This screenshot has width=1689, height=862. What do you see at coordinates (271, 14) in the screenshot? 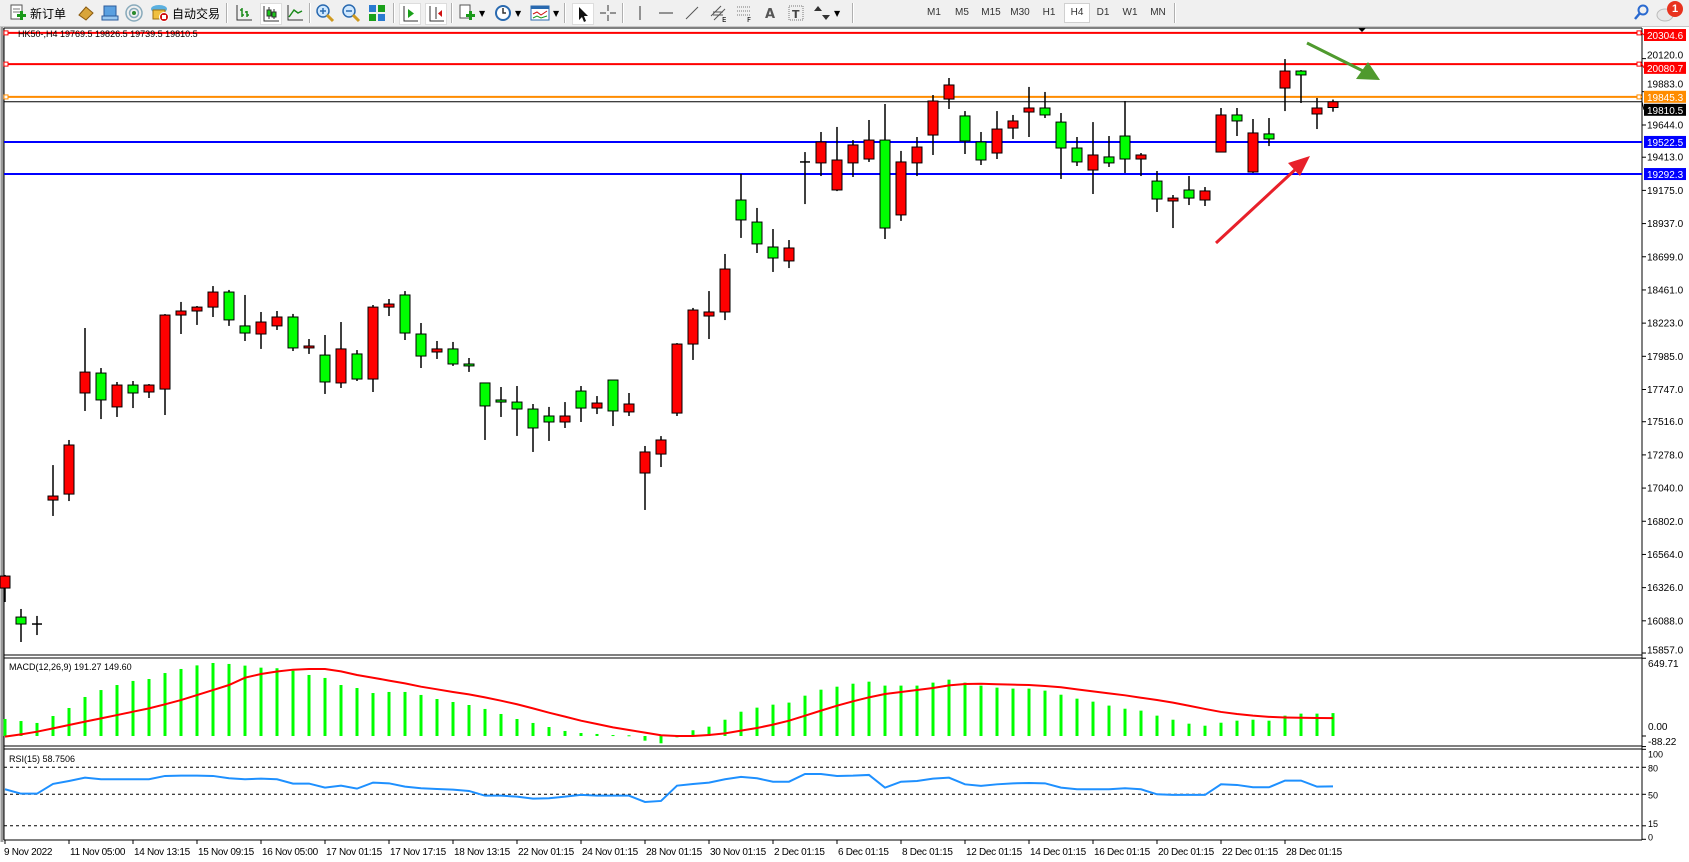
I see `candlestick-button` at bounding box center [271, 14].